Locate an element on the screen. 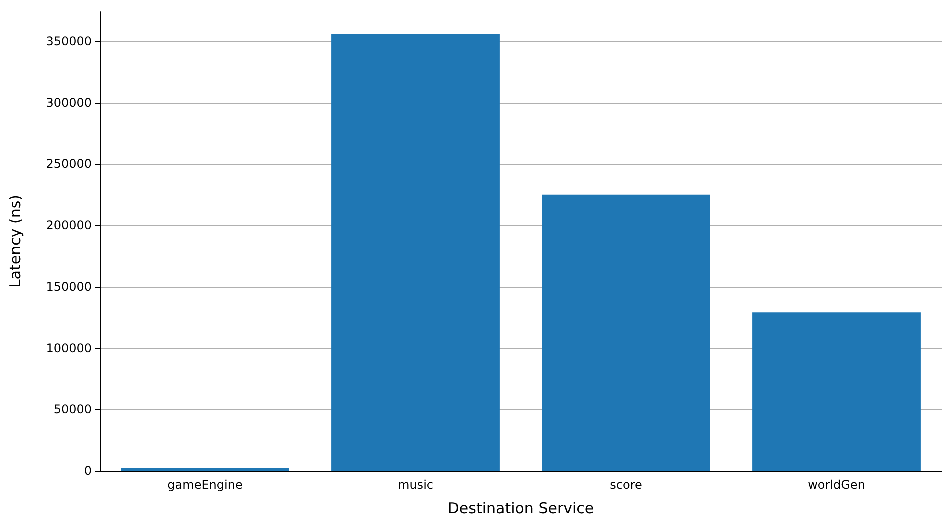 This screenshot has width=943, height=521. y-tick-label: 250000 is located at coordinates (69, 164).